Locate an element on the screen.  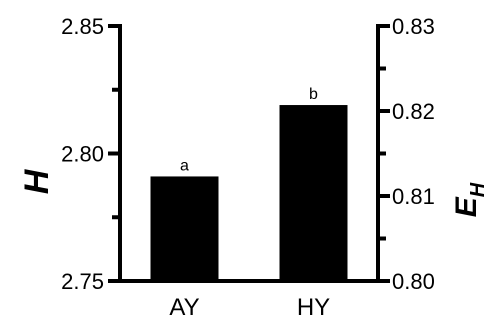
right-y-ticks: 0.80 0.81 0.82 0.83 is located at coordinates (406, 154).